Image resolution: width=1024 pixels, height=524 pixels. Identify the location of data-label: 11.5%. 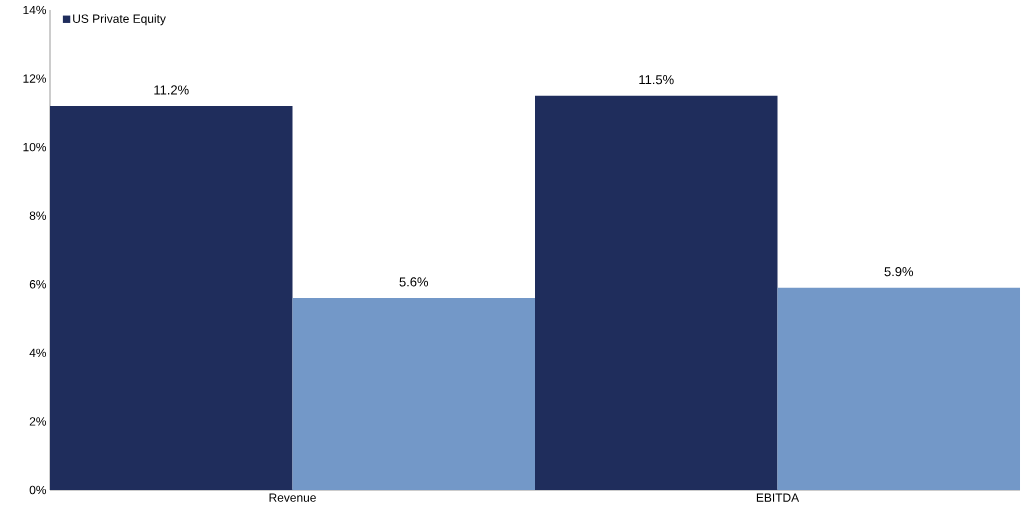
(656, 80).